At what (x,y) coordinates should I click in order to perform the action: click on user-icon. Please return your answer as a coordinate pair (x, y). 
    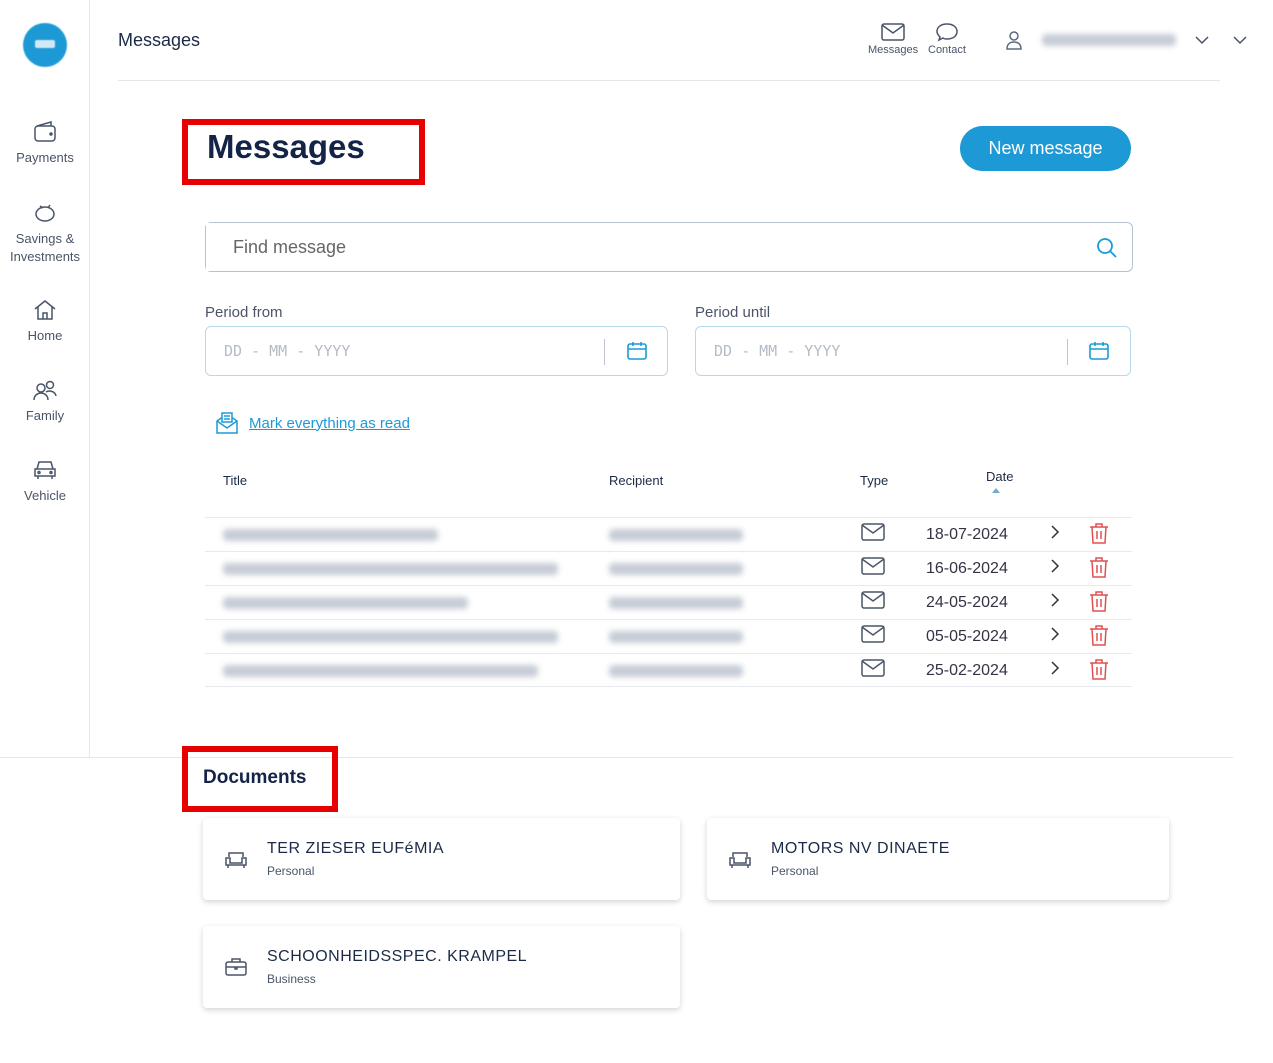
    Looking at the image, I should click on (1014, 40).